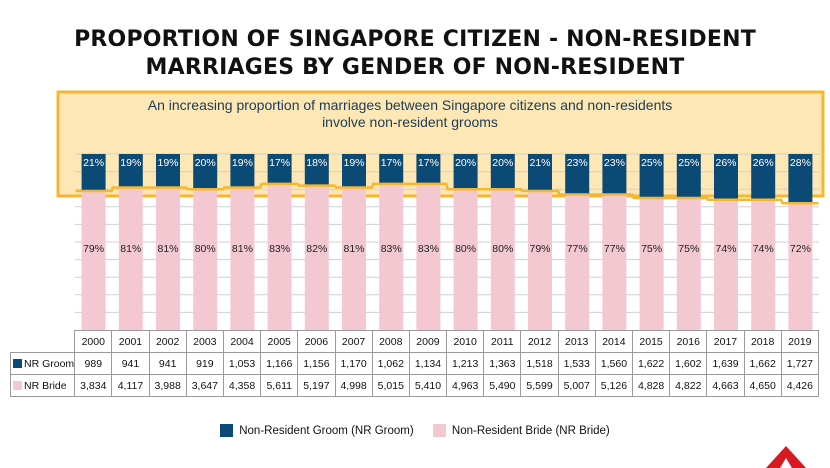 This screenshot has height=468, width=830. Describe the element at coordinates (614, 341) in the screenshot. I see `year-header: 2014` at that location.